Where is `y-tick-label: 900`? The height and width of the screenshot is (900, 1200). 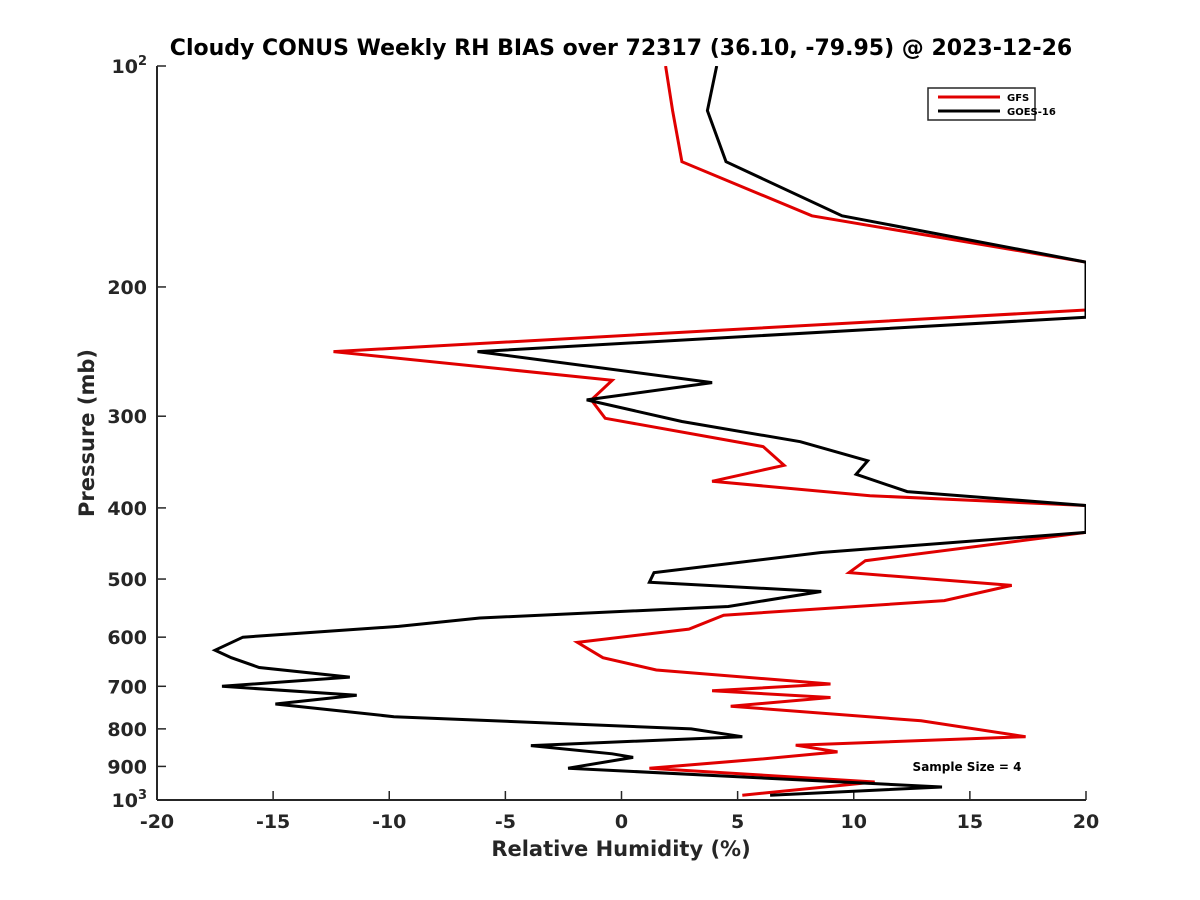
y-tick-label: 900 is located at coordinates (127, 767).